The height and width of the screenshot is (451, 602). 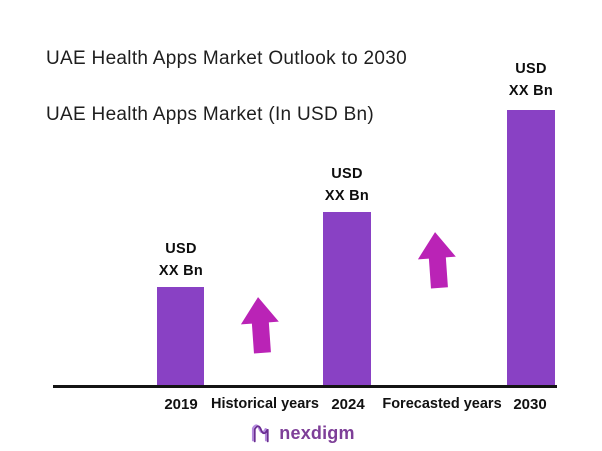 What do you see at coordinates (260, 433) in the screenshot?
I see `nexdigm-logo-icon` at bounding box center [260, 433].